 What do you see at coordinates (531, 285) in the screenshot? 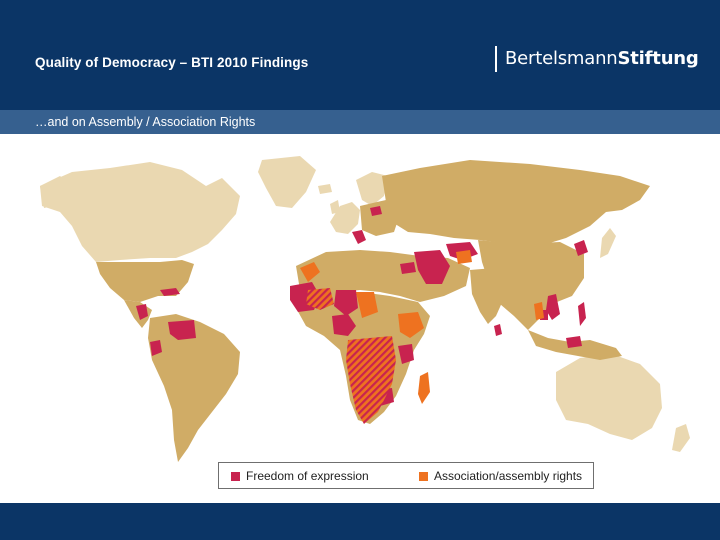
I see `china-southeast-asia` at bounding box center [531, 285].